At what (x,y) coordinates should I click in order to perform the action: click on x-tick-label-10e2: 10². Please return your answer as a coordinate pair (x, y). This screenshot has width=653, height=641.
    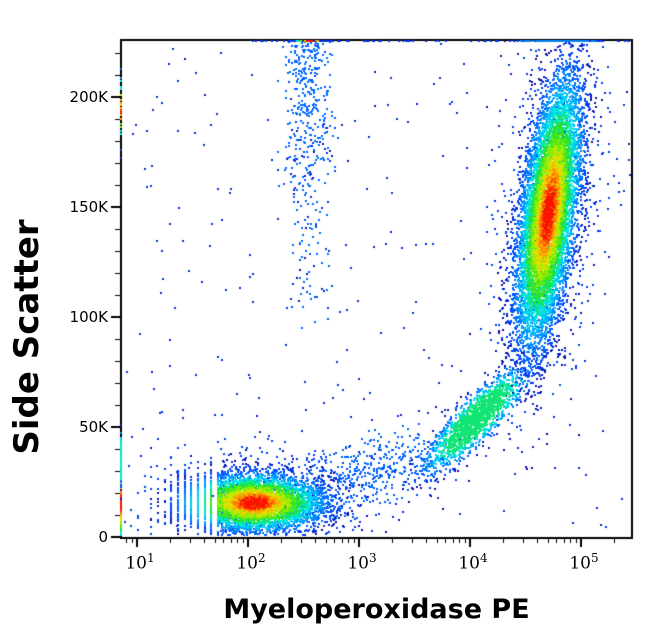
    Looking at the image, I should click on (251, 562).